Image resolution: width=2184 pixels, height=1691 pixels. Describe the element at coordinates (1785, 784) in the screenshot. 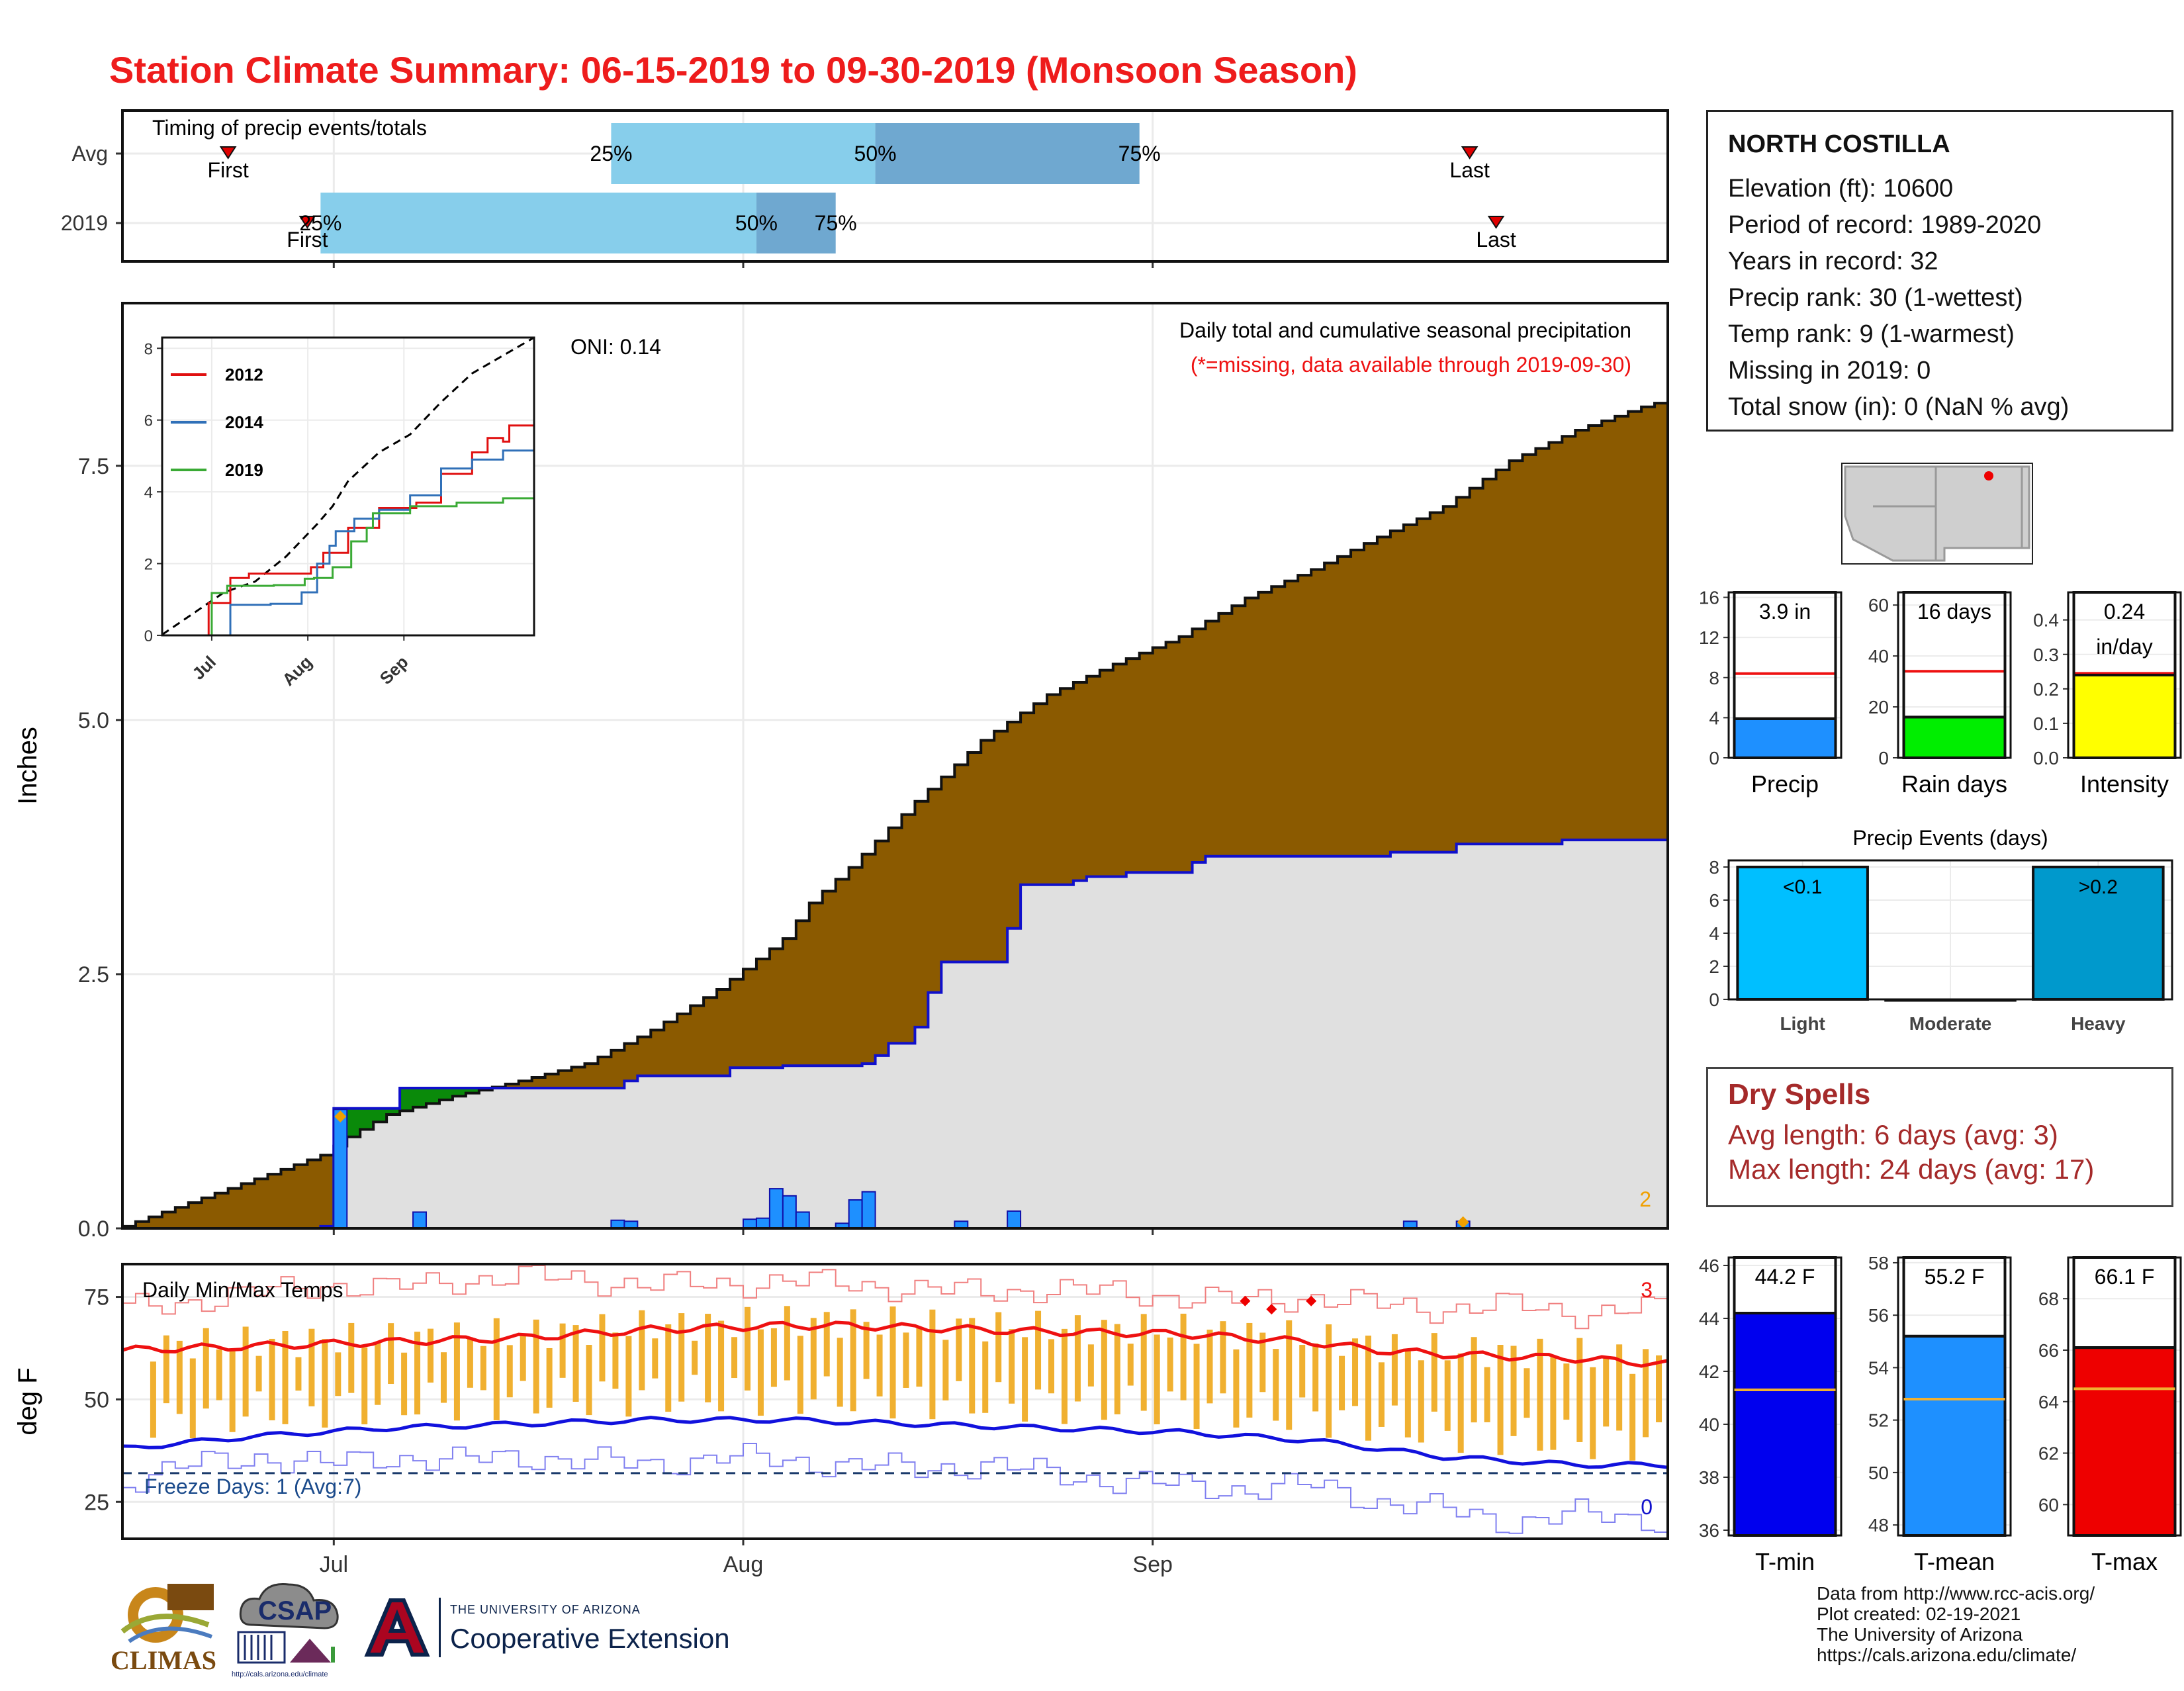

I see `summary-precip-category-label: Precip` at that location.